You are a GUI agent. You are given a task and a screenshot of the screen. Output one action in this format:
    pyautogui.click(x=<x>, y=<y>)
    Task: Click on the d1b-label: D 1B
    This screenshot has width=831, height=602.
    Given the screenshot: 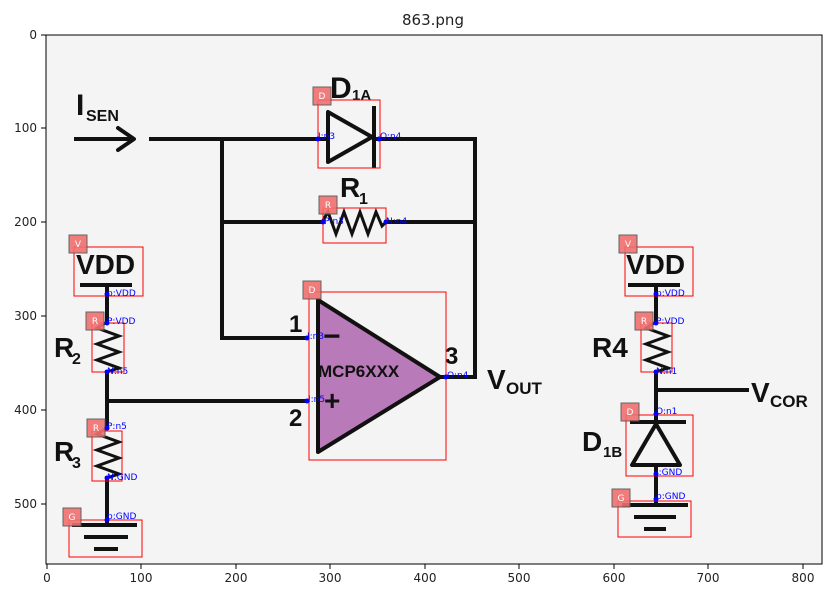 What is the action you would take?
    pyautogui.click(x=602, y=443)
    